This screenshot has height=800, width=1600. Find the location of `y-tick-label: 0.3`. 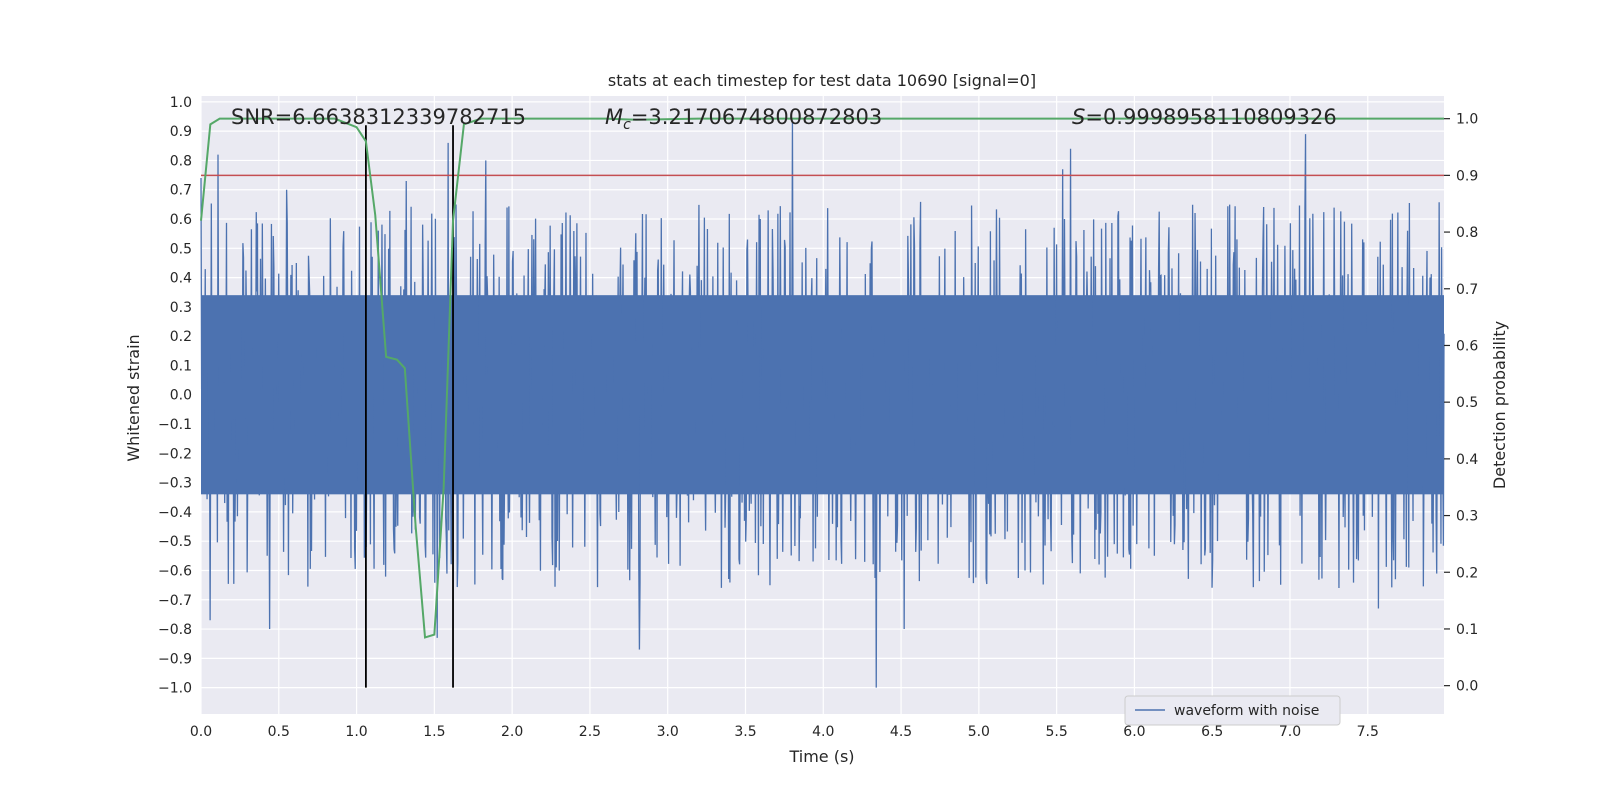

y-tick-label: 0.3 is located at coordinates (181, 308).